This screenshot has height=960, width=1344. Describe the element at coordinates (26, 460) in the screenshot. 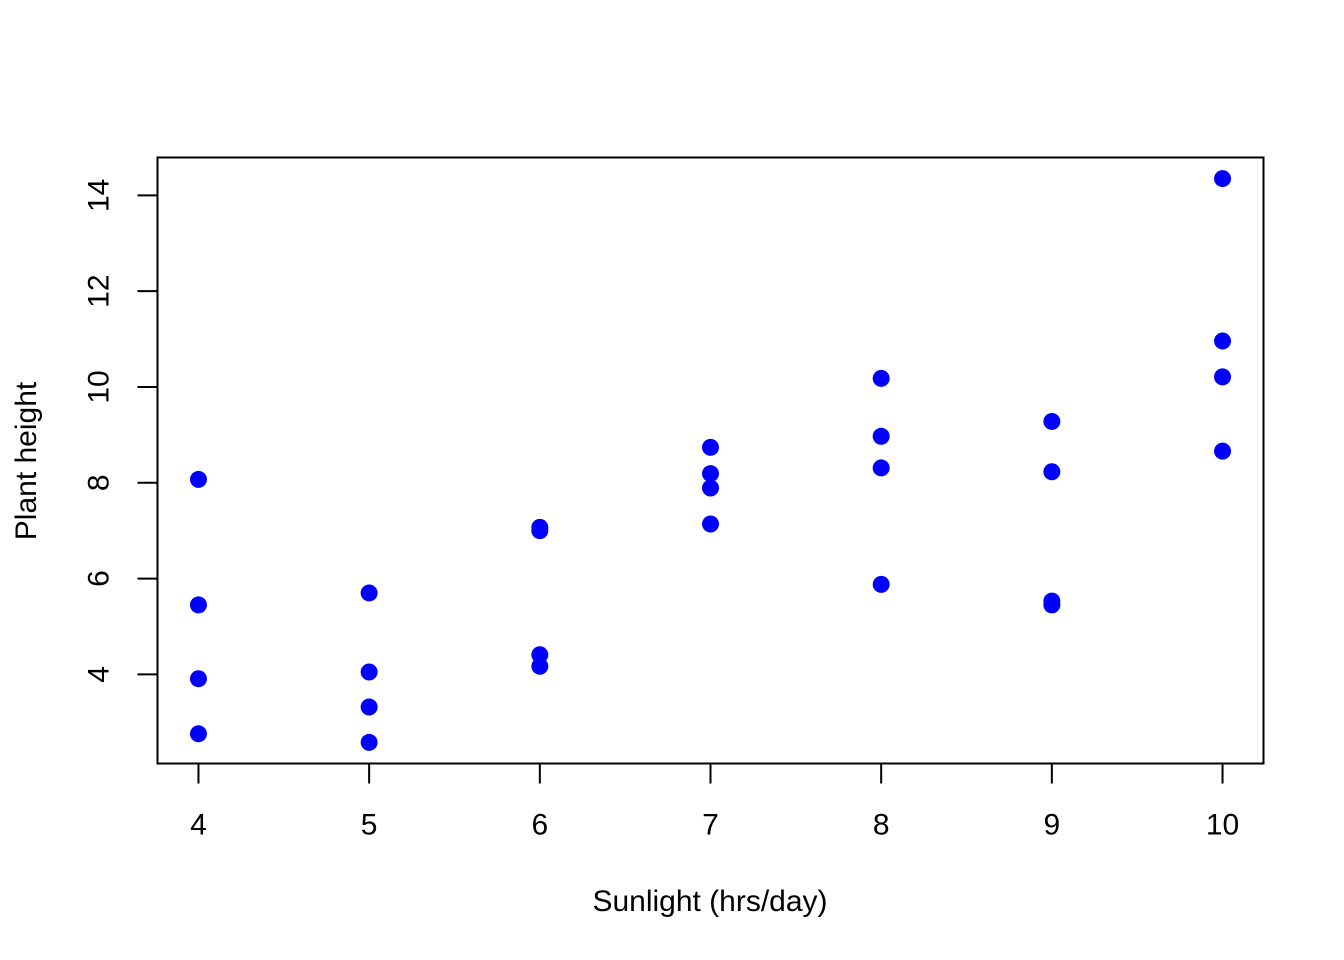

I see `y-axis-label: Plant height` at that location.